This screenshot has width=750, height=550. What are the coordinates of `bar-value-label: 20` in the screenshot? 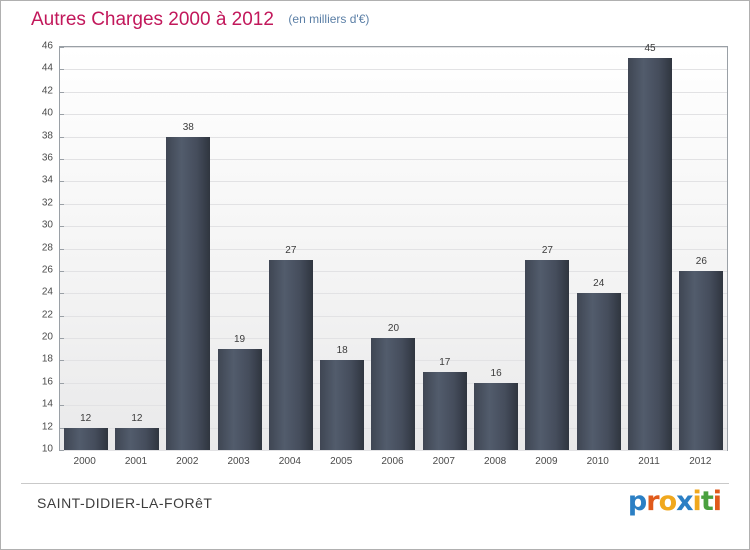 It's located at (393, 329).